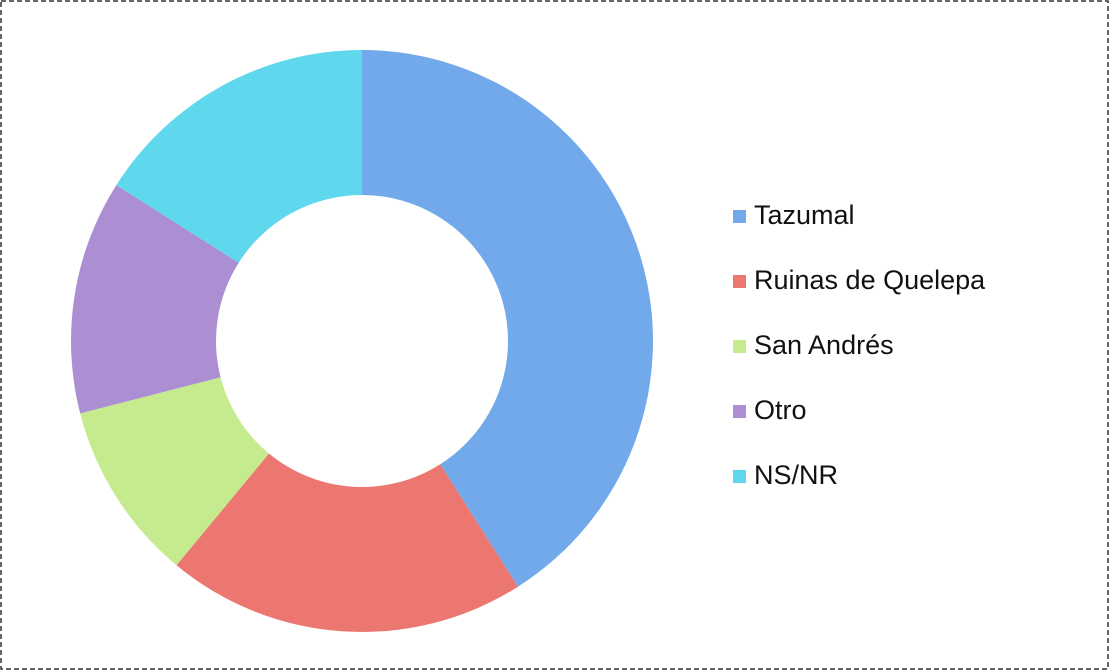  What do you see at coordinates (804, 215) in the screenshot?
I see `legend-label: Tazumal` at bounding box center [804, 215].